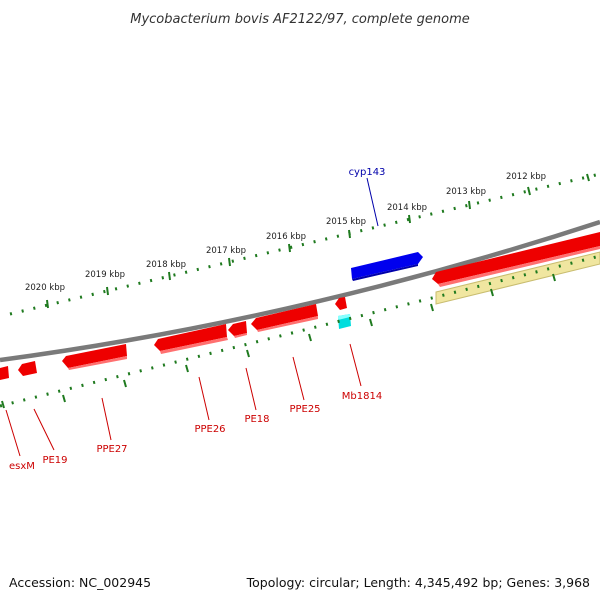 The width and height of the screenshot is (600, 600). Describe the element at coordinates (22, 466) in the screenshot. I see `label-esxM: esxM` at that location.